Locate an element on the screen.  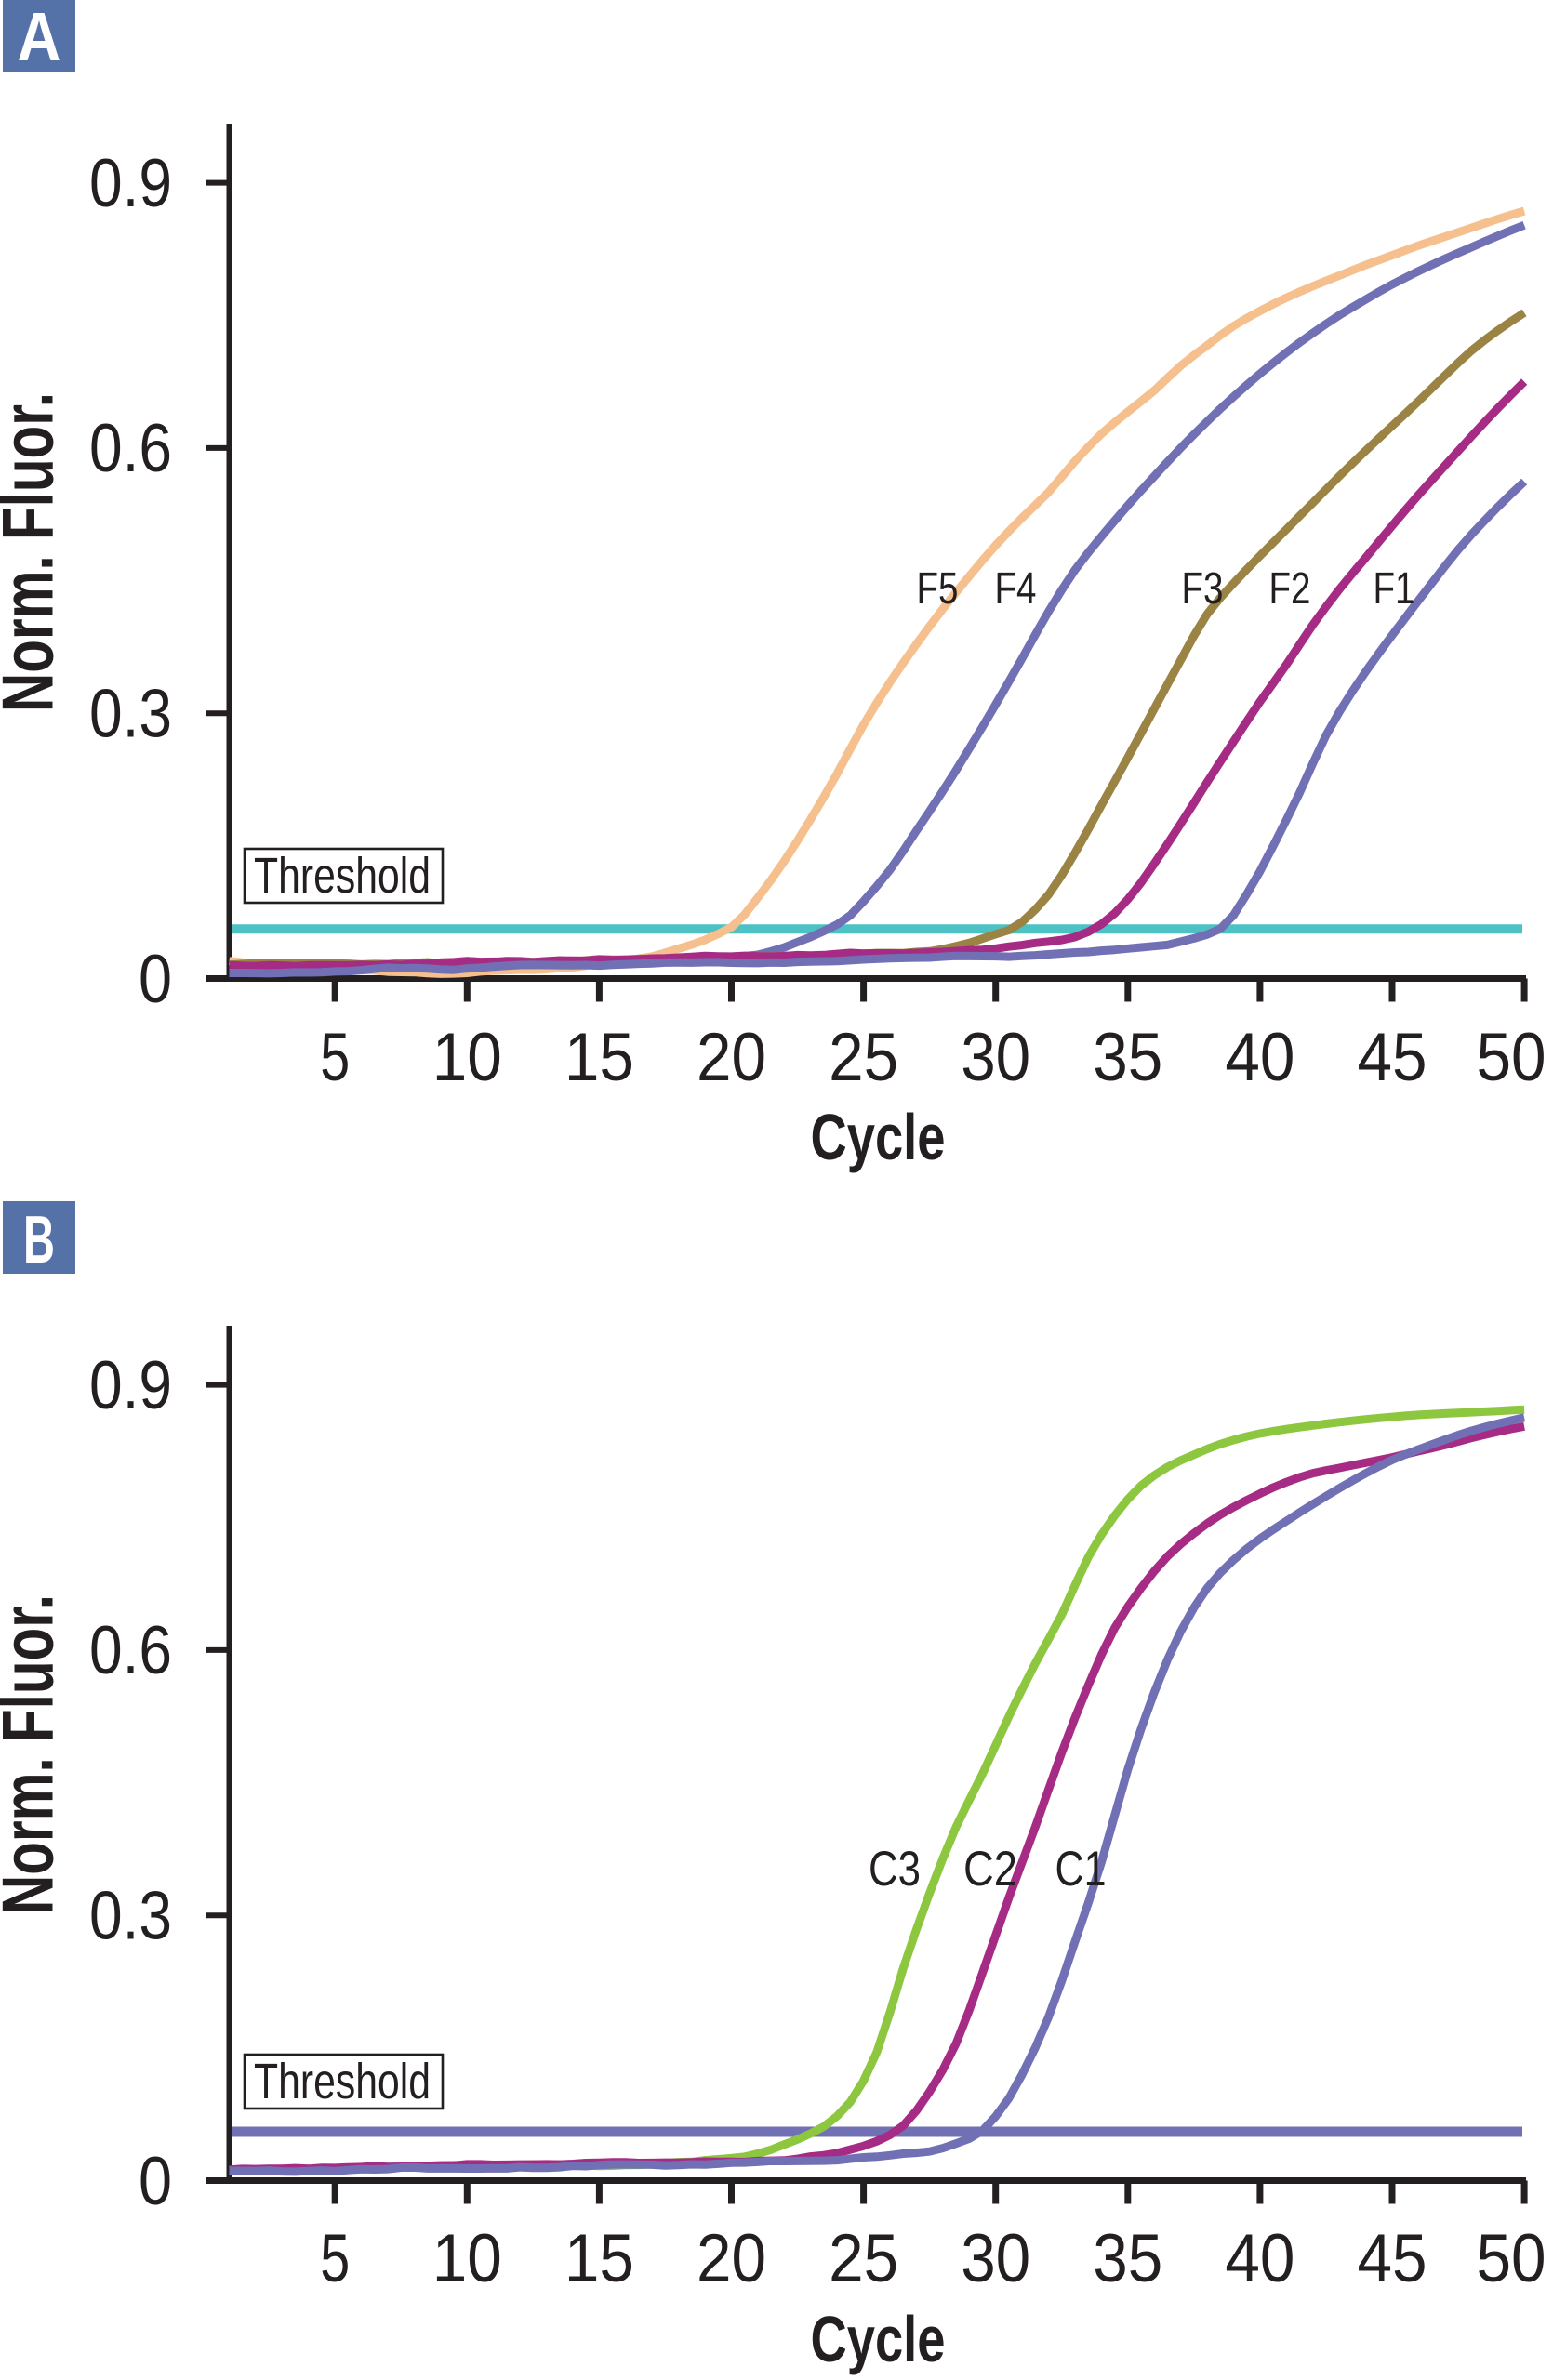
svg-text: F3 is located at coordinates (1203, 589).